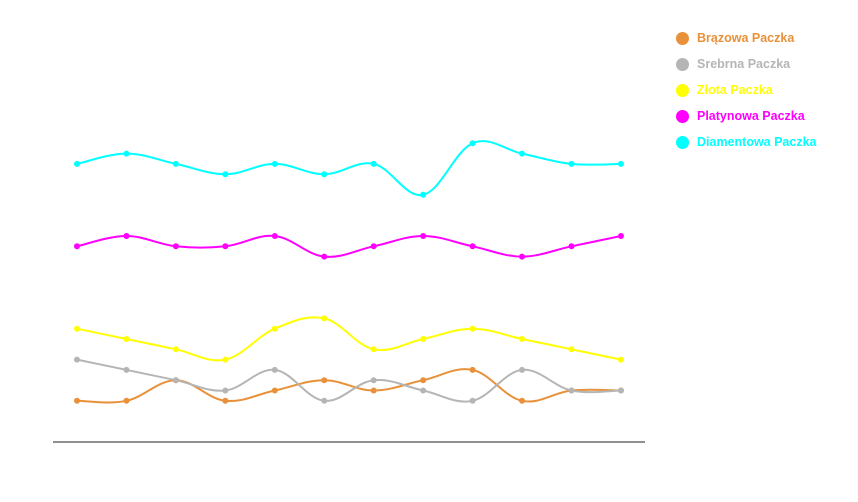 This screenshot has width=858, height=502. I want to click on legend-label: Platynowa Paczka, so click(751, 116).